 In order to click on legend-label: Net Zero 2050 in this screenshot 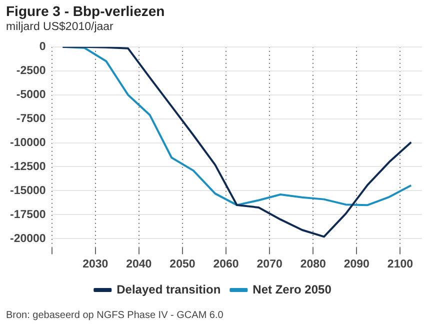, I will do `click(292, 289)`.